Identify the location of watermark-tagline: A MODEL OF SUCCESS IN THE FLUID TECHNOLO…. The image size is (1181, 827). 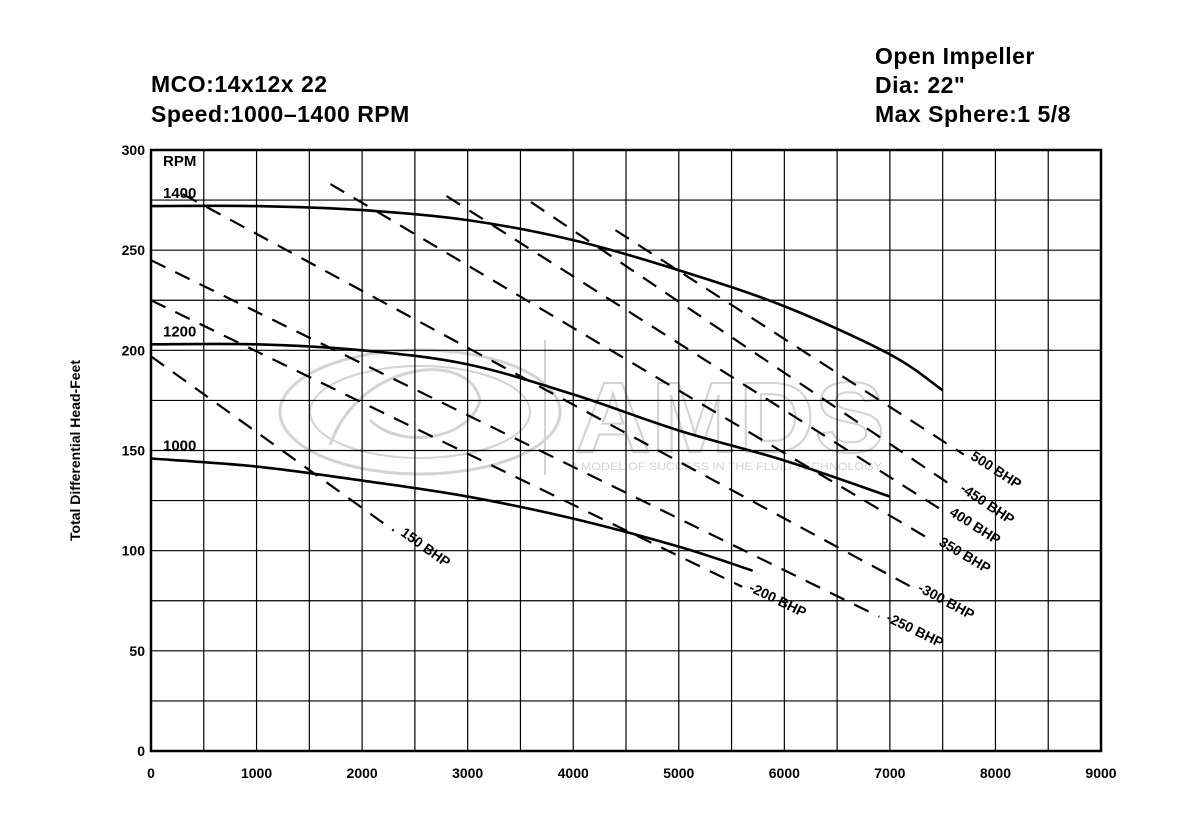
(726, 467).